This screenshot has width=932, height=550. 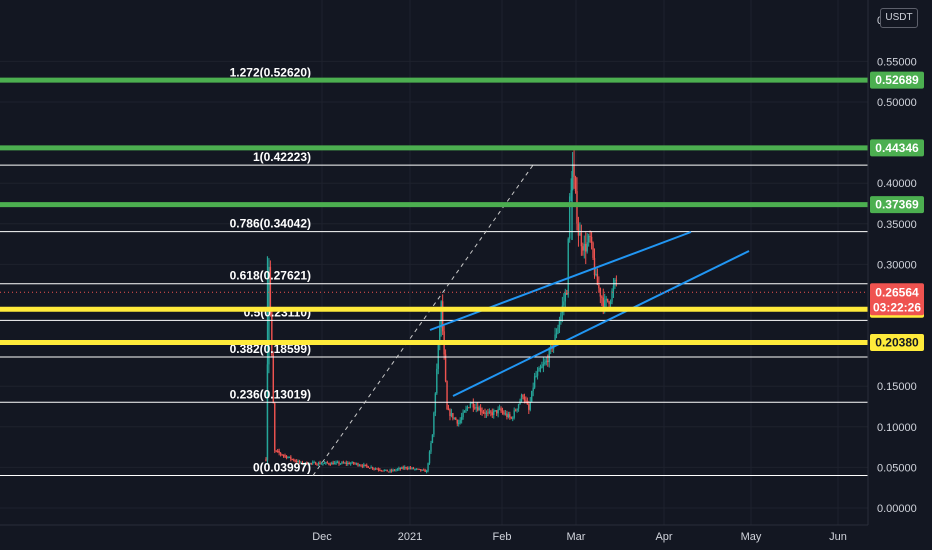 I want to click on channel-lower-line, so click(x=601, y=323).